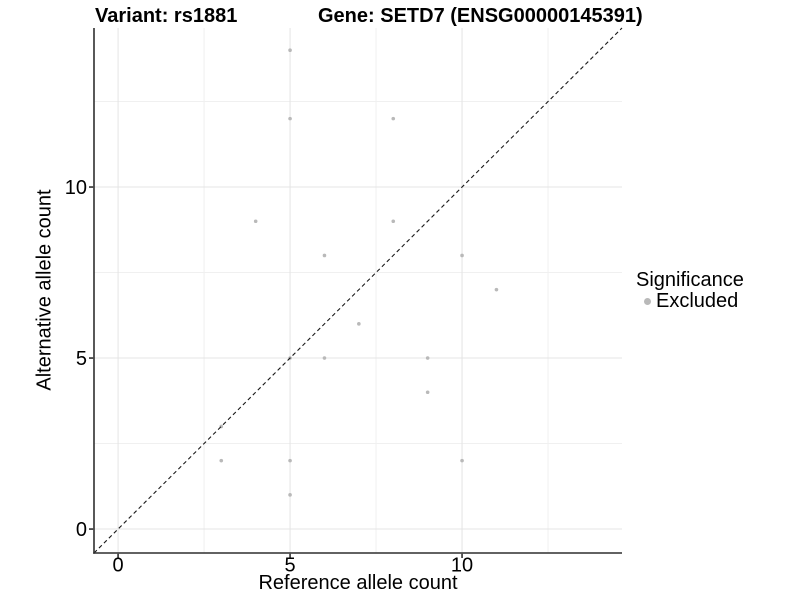  What do you see at coordinates (697, 301) in the screenshot?
I see `legend-item-label: Excluded` at bounding box center [697, 301].